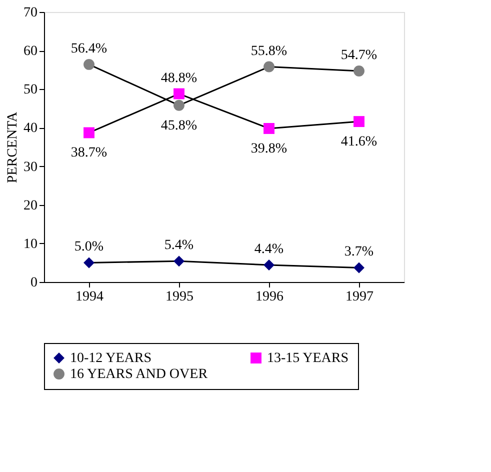  Describe the element at coordinates (179, 78) in the screenshot. I see `data-label: 48.8%` at that location.